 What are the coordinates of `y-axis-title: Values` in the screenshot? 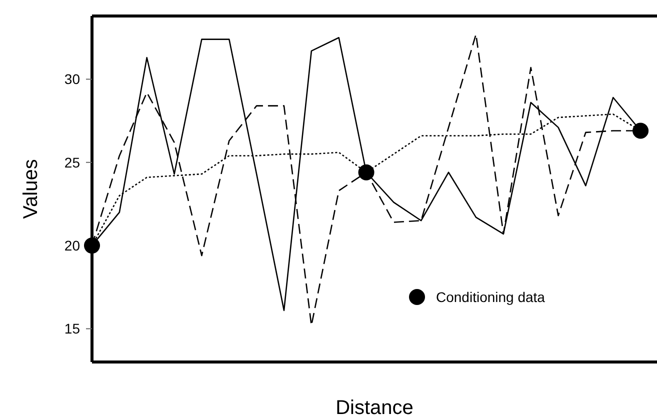 It's located at (31, 189).